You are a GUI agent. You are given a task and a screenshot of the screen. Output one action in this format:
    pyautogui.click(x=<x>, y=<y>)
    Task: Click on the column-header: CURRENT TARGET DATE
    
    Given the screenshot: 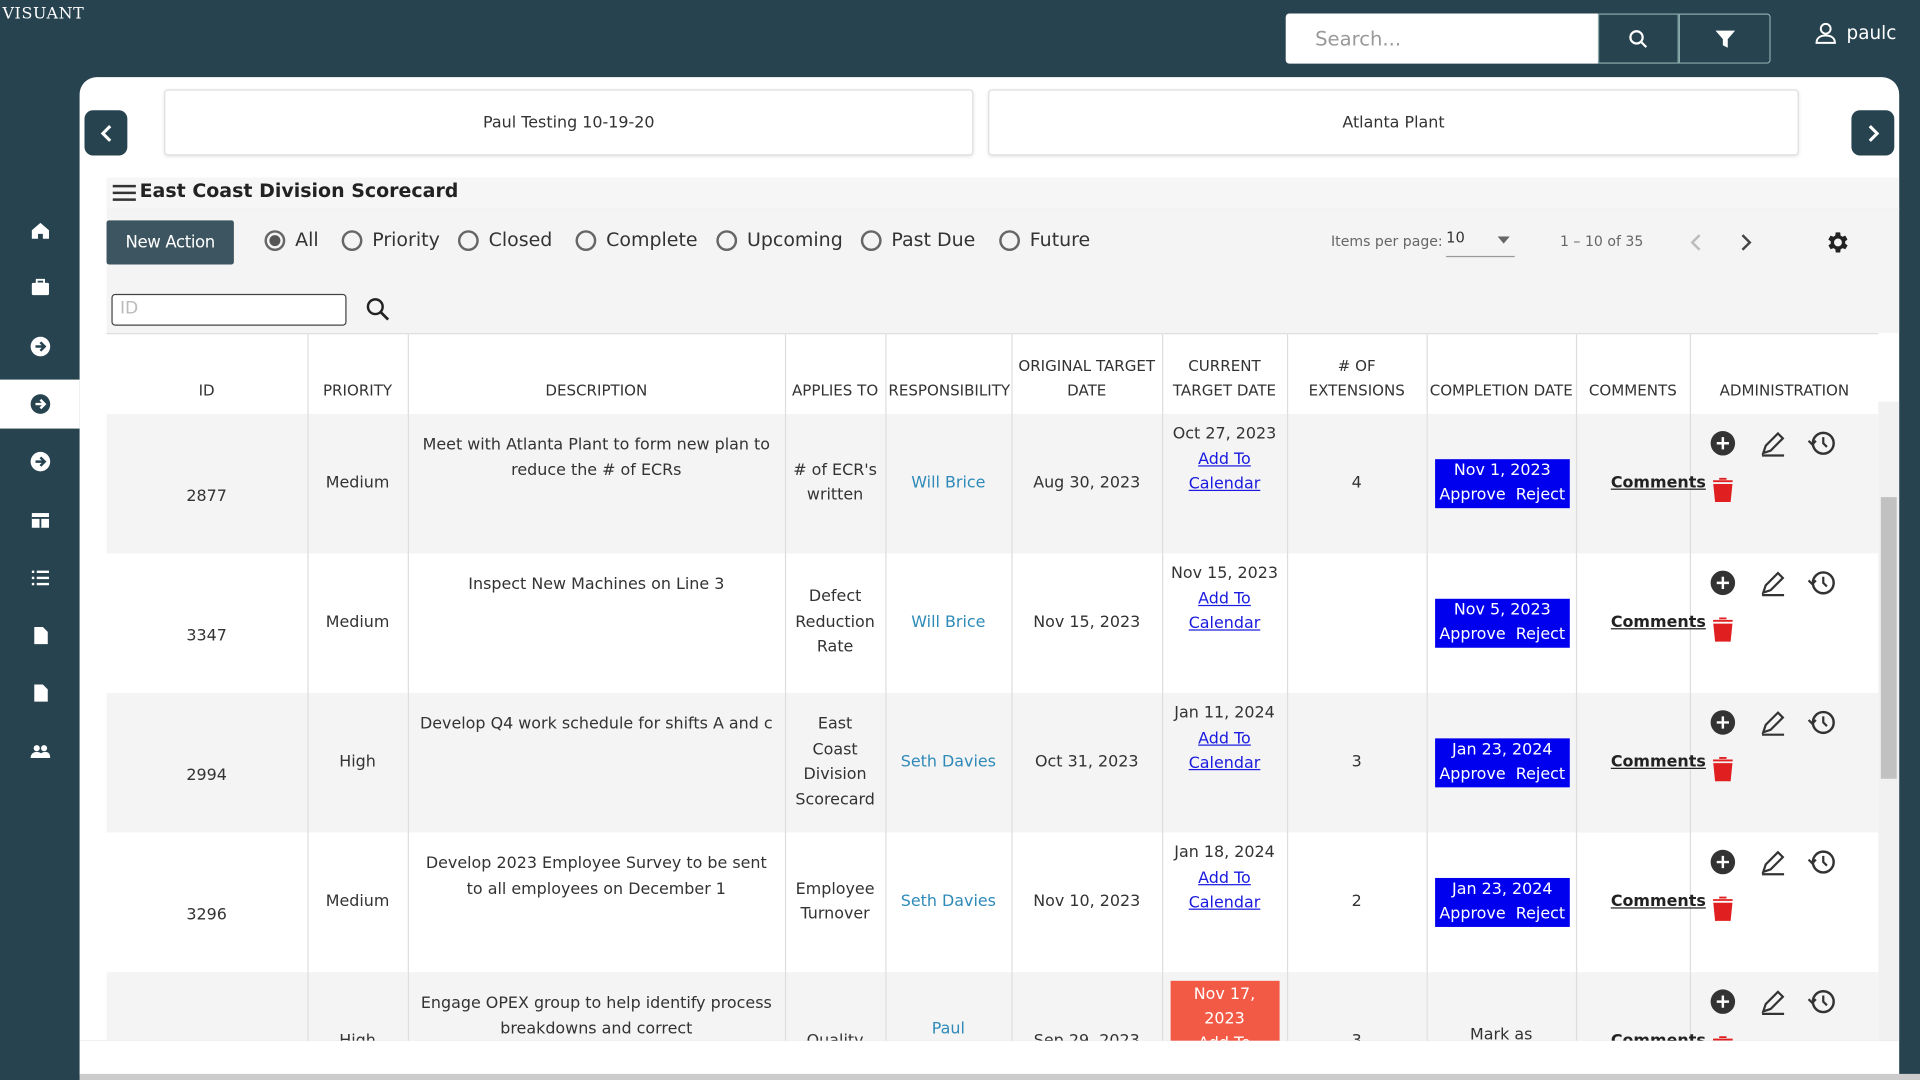 What is the action you would take?
    pyautogui.click(x=1224, y=373)
    